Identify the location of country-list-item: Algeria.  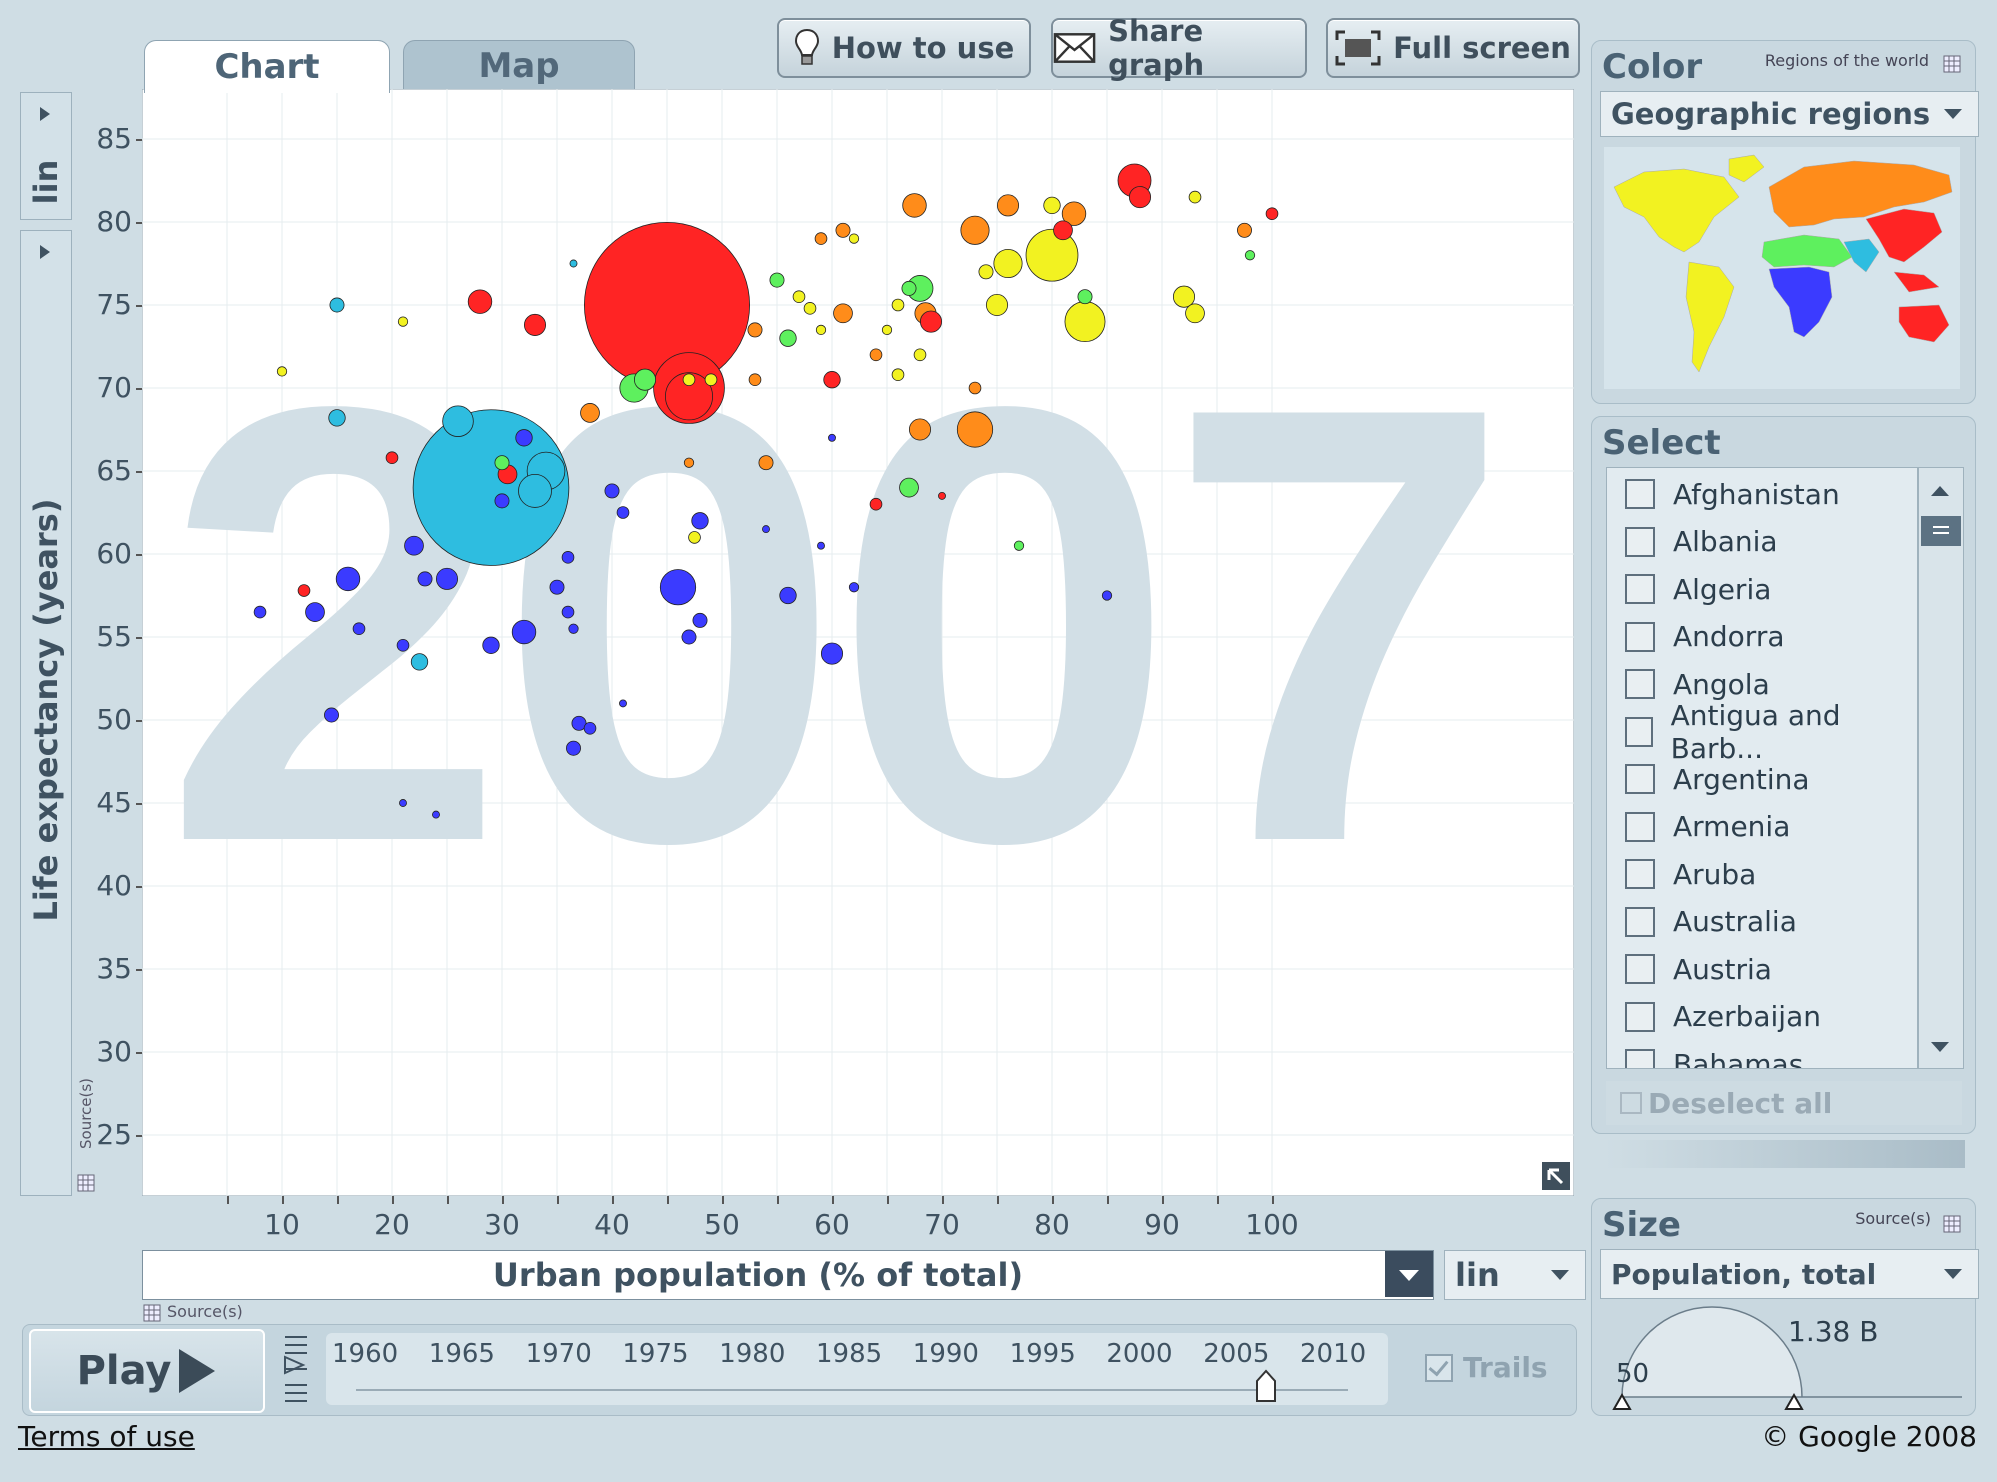
(1698, 589).